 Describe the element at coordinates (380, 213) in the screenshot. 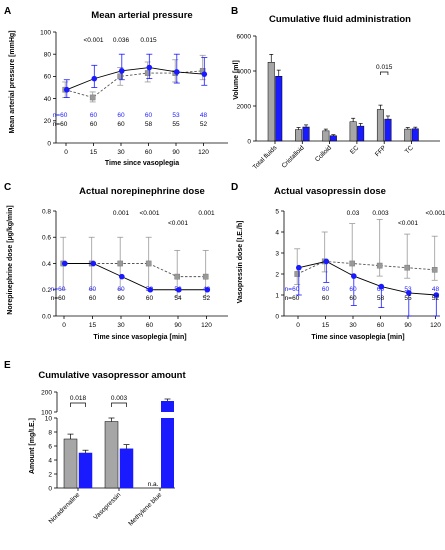

I see `plotD-pvalue-1: 0.003` at that location.